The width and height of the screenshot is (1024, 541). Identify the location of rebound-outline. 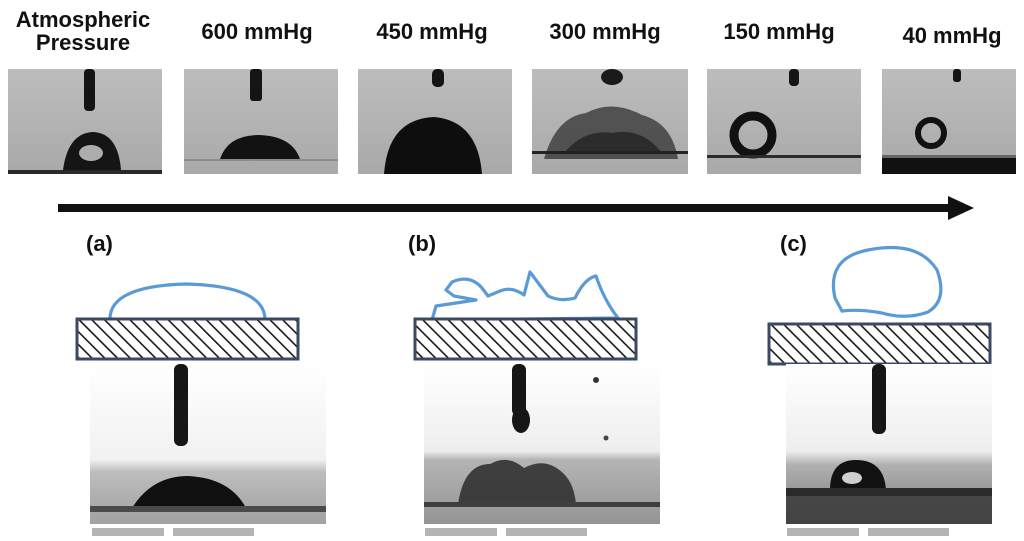
(887, 281).